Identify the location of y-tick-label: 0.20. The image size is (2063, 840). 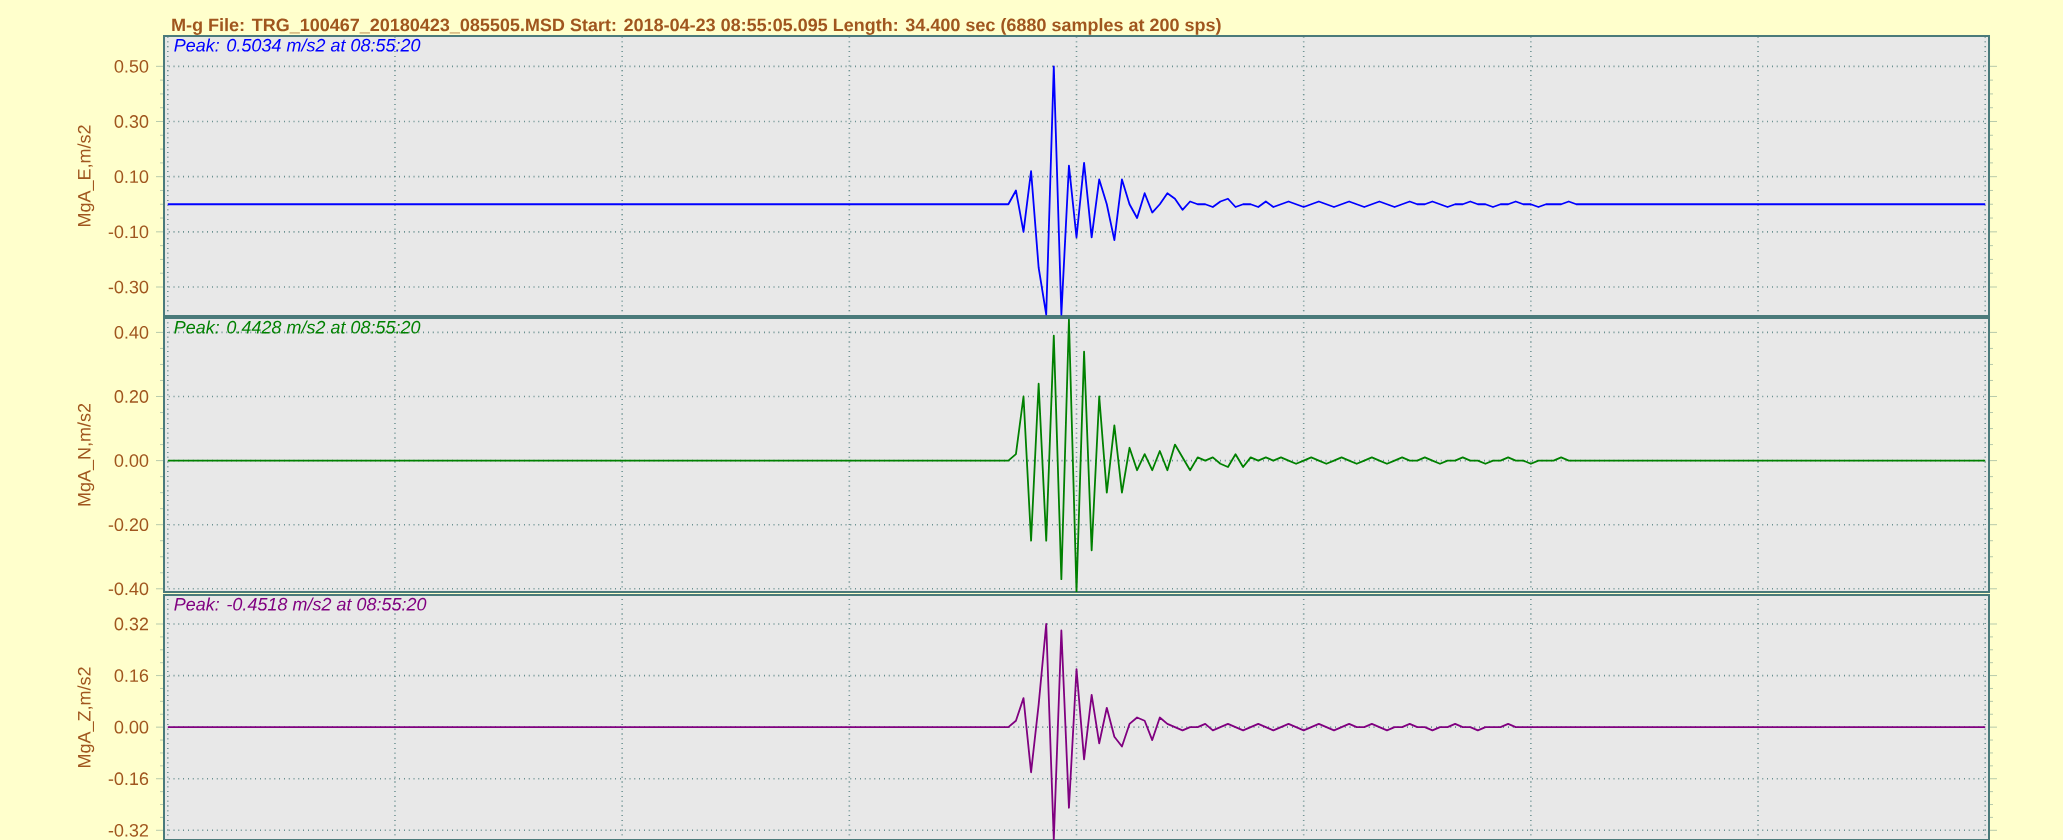
(131, 396).